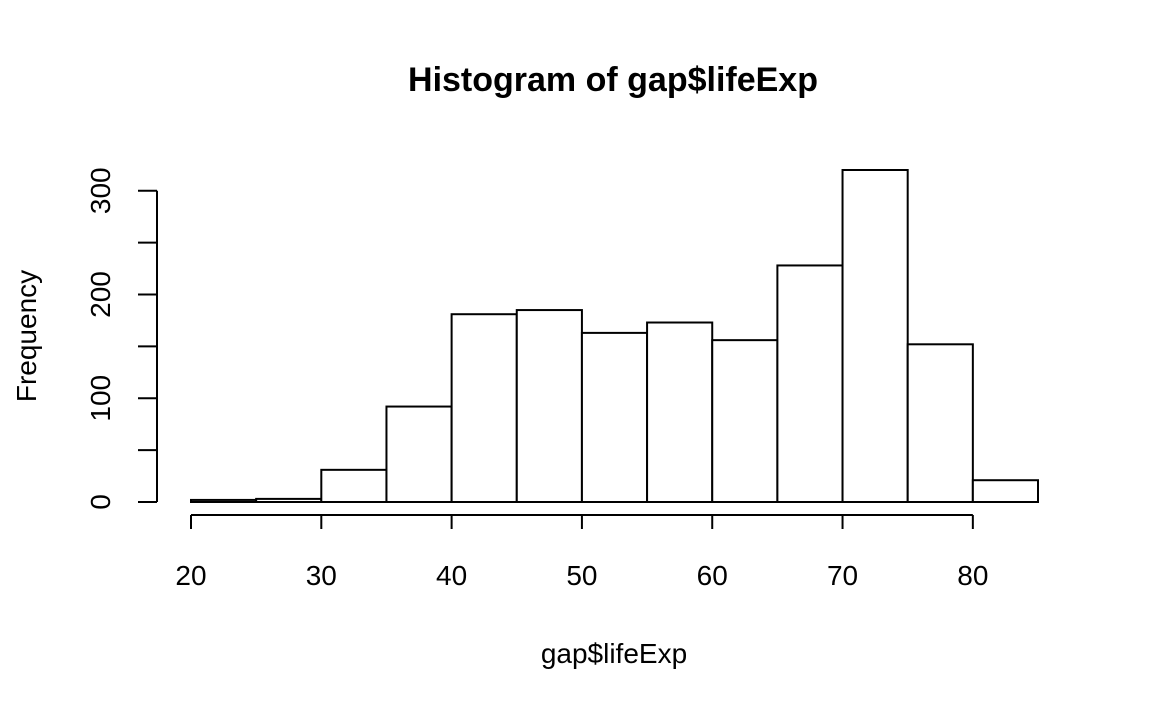  I want to click on x-tick-label-30: 30, so click(321, 575).